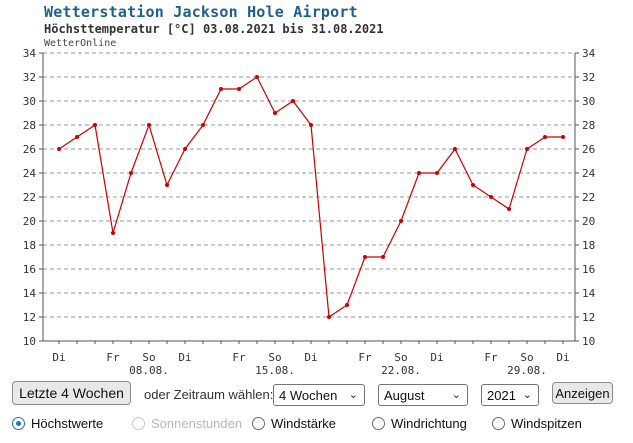 Image resolution: width=633 pixels, height=443 pixels. Describe the element at coordinates (201, 12) in the screenshot. I see `chart-title: Wetterstation Jackson Hole Airport` at that location.